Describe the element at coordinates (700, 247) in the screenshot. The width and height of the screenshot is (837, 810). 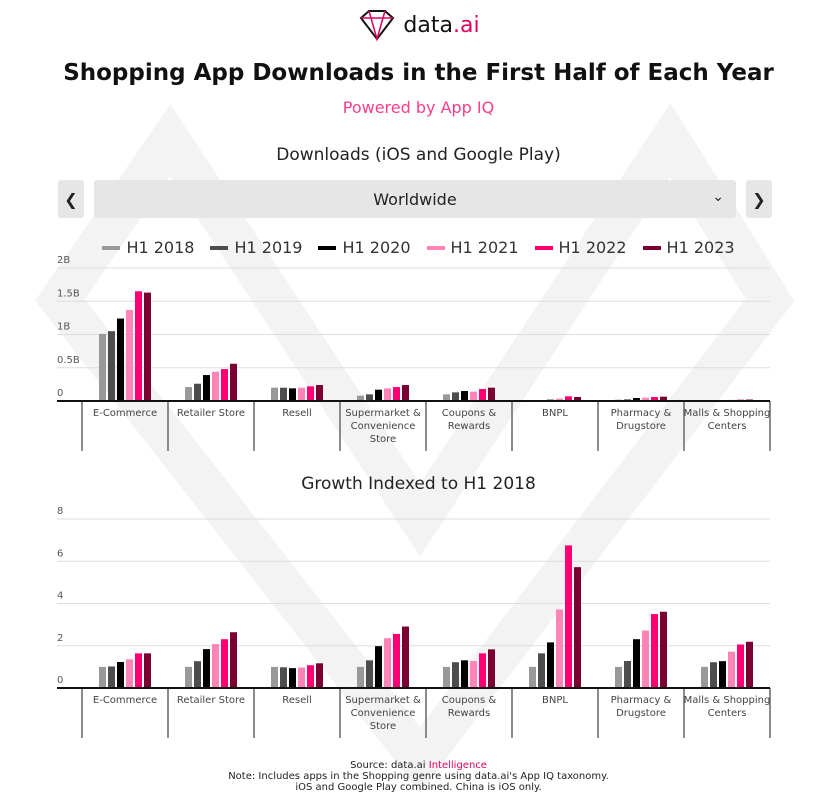
I see `legend-label: H1 2023` at that location.